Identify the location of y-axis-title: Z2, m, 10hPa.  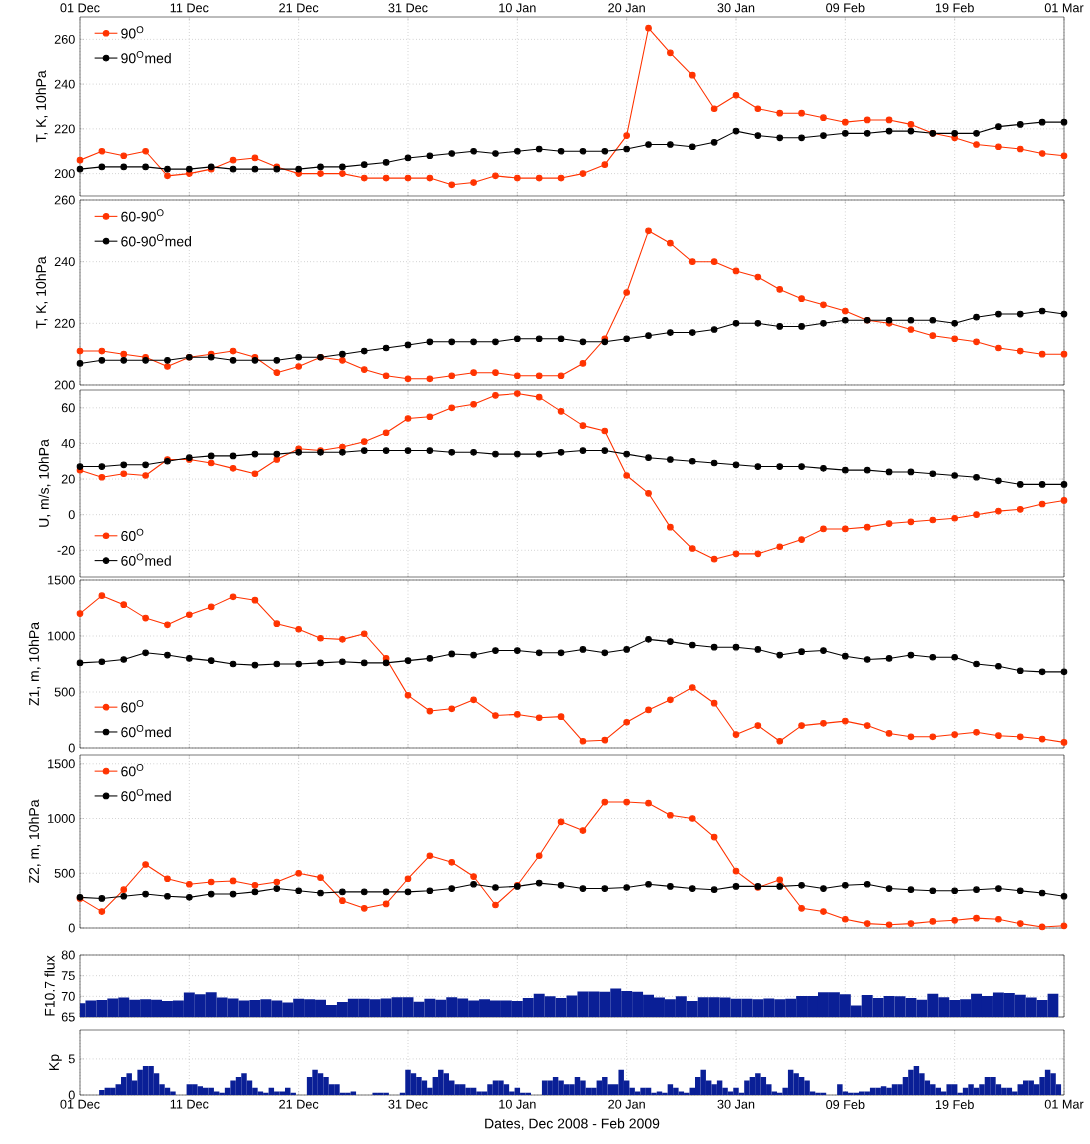
(34, 841).